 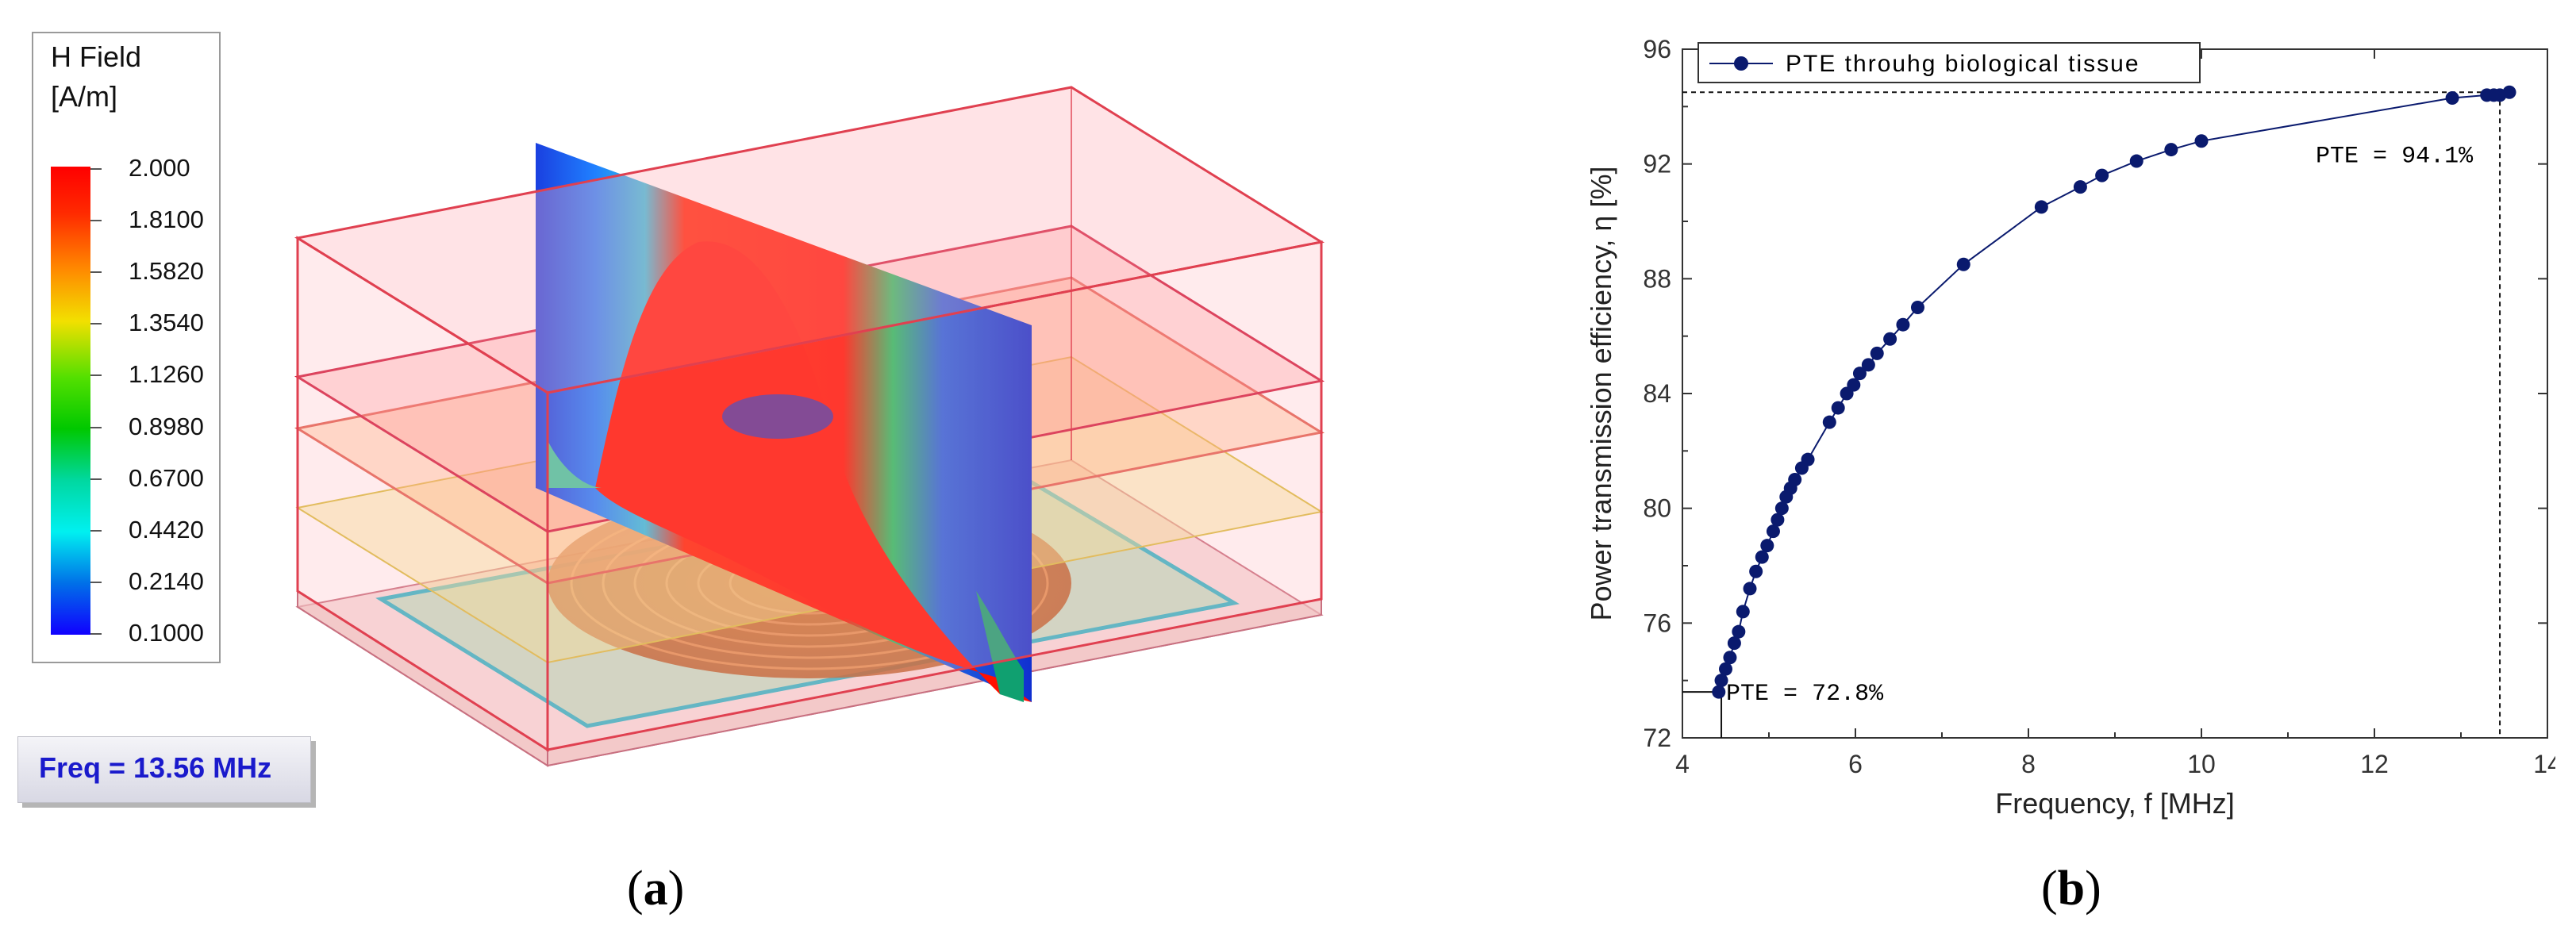 What do you see at coordinates (2374, 764) in the screenshot?
I see `x-tick-label: 12` at bounding box center [2374, 764].